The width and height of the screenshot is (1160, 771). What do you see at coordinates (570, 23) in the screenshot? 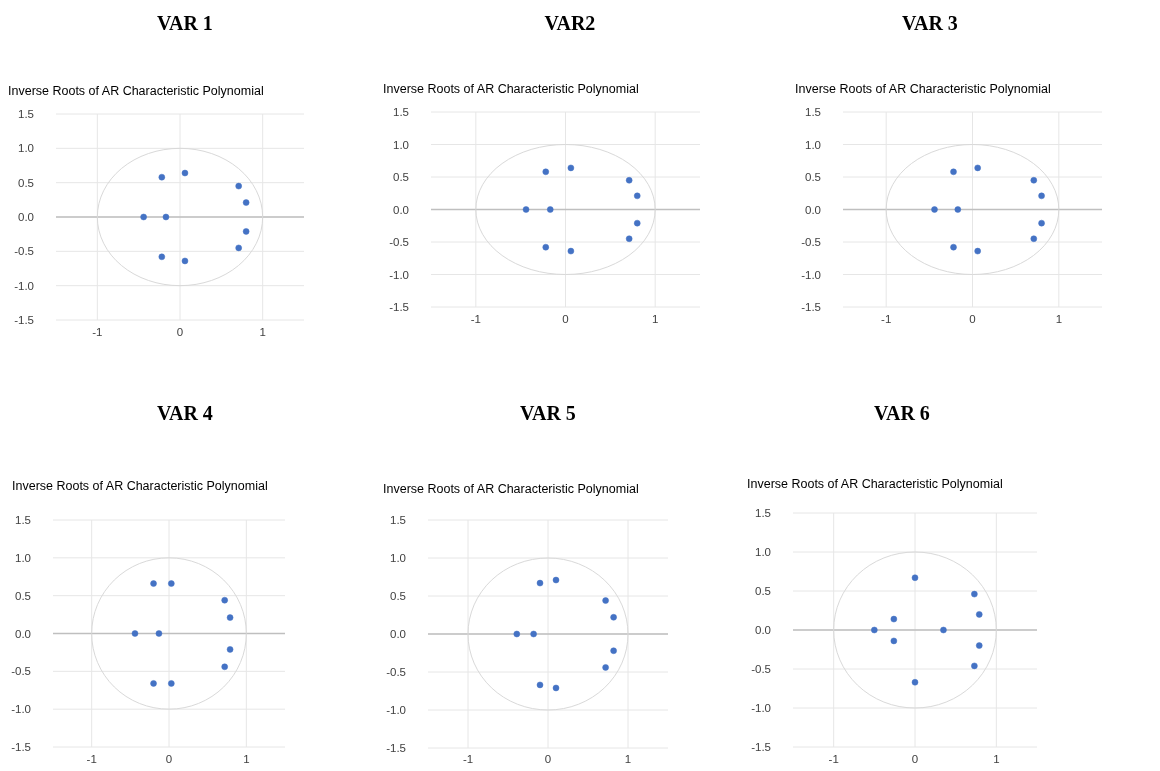
I see `chart-title: VAR2` at bounding box center [570, 23].